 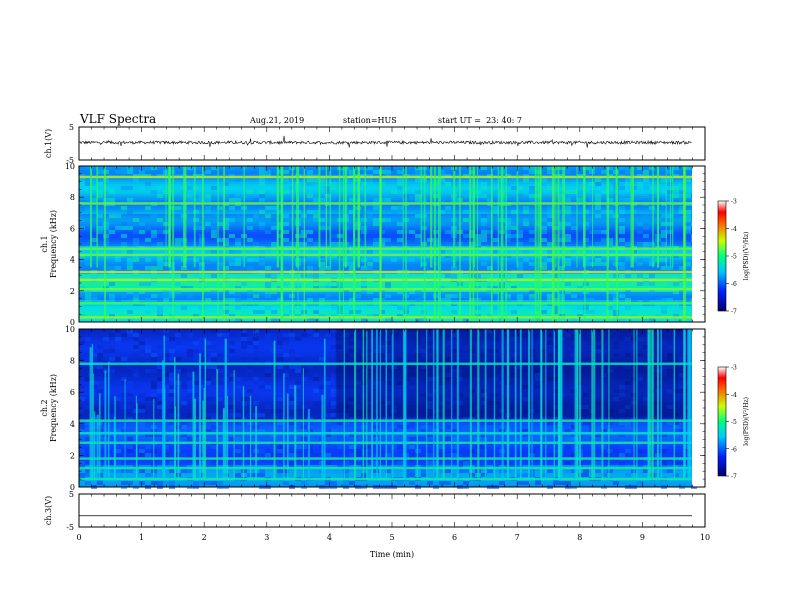 What do you see at coordinates (48, 510) in the screenshot?
I see `ylabel: ch.3(V)` at bounding box center [48, 510].